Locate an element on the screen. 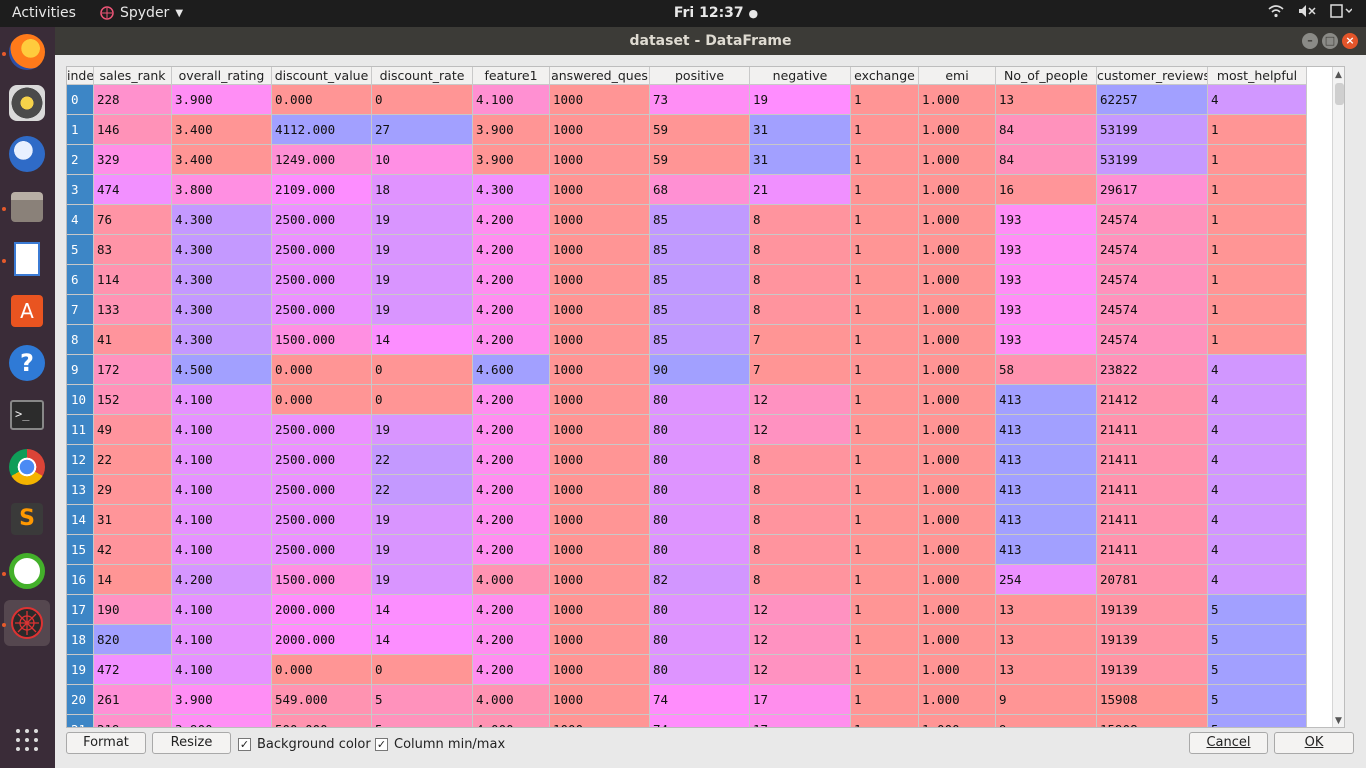 The image size is (1366, 768). table-cell: 0.000 is located at coordinates (322, 370).